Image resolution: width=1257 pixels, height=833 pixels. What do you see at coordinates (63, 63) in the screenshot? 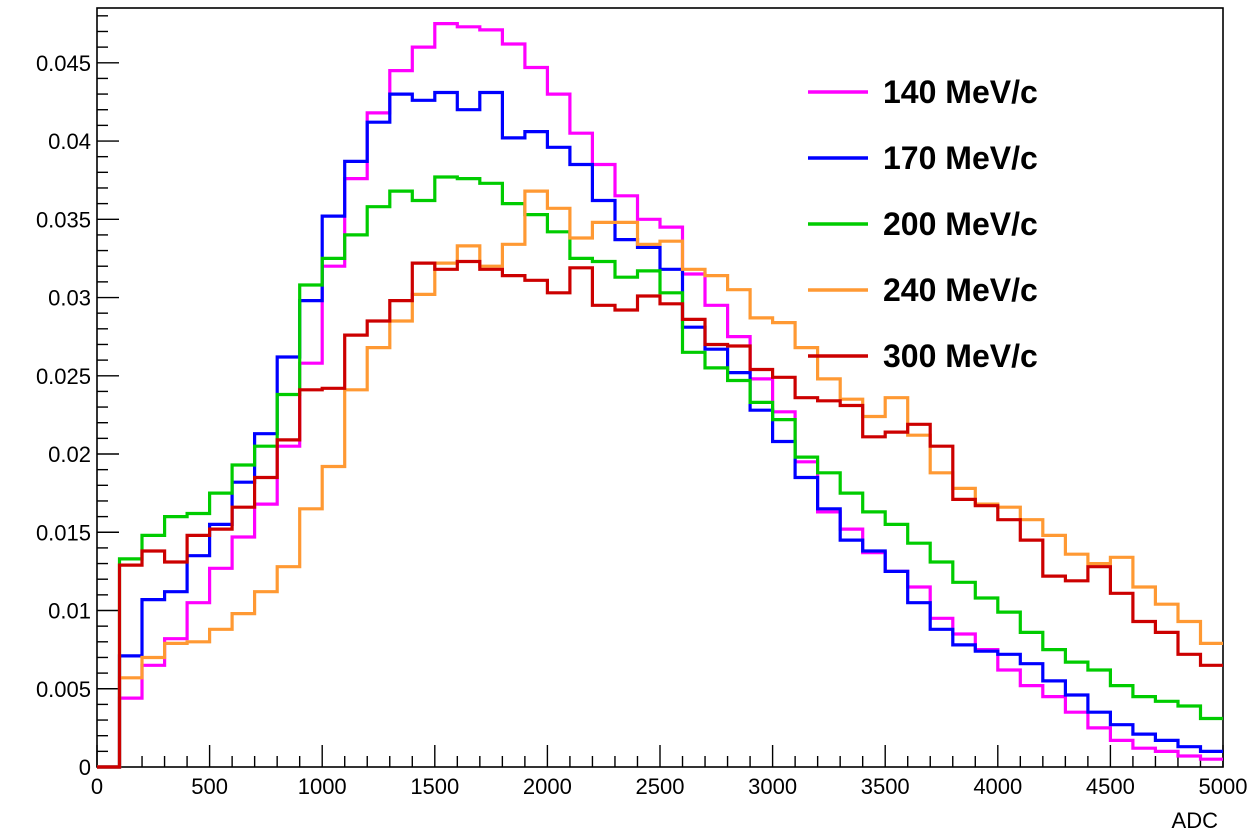
I see `y-tick-label: 0.045` at bounding box center [63, 63].